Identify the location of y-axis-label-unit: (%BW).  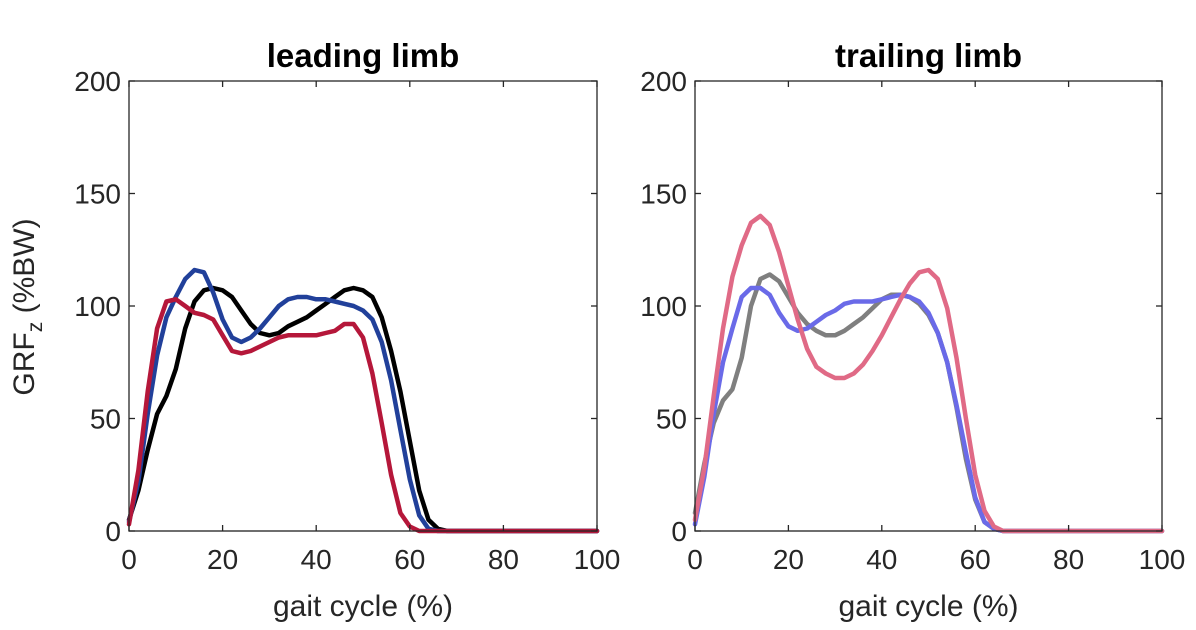
(24, 269).